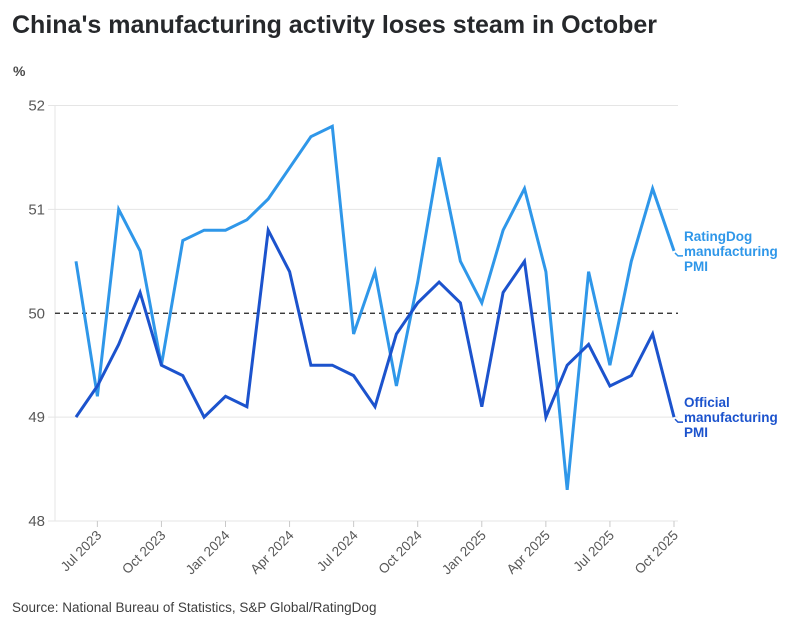  I want to click on x-tick-label: Jul 2024, so click(337, 550).